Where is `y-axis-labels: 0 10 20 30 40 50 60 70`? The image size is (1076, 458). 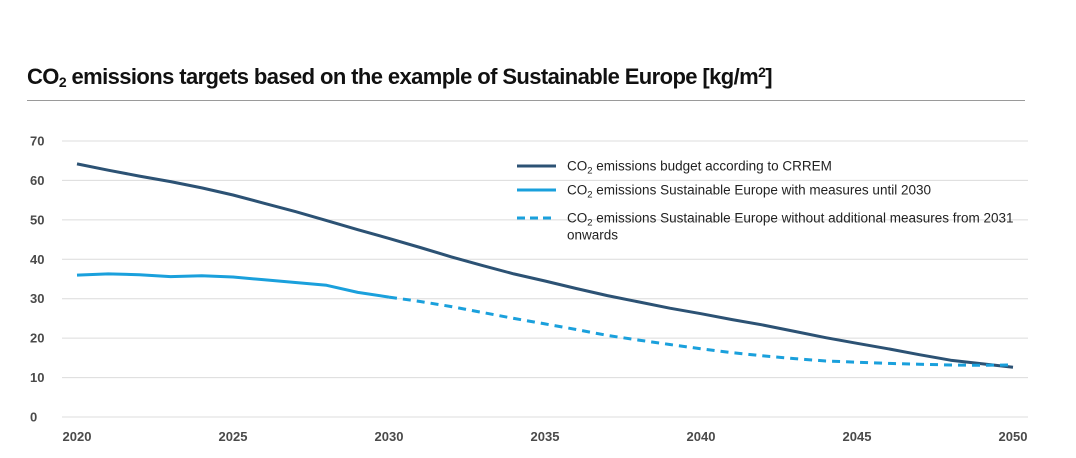 y-axis-labels: 0 10 20 30 40 50 60 70 is located at coordinates (37, 279).